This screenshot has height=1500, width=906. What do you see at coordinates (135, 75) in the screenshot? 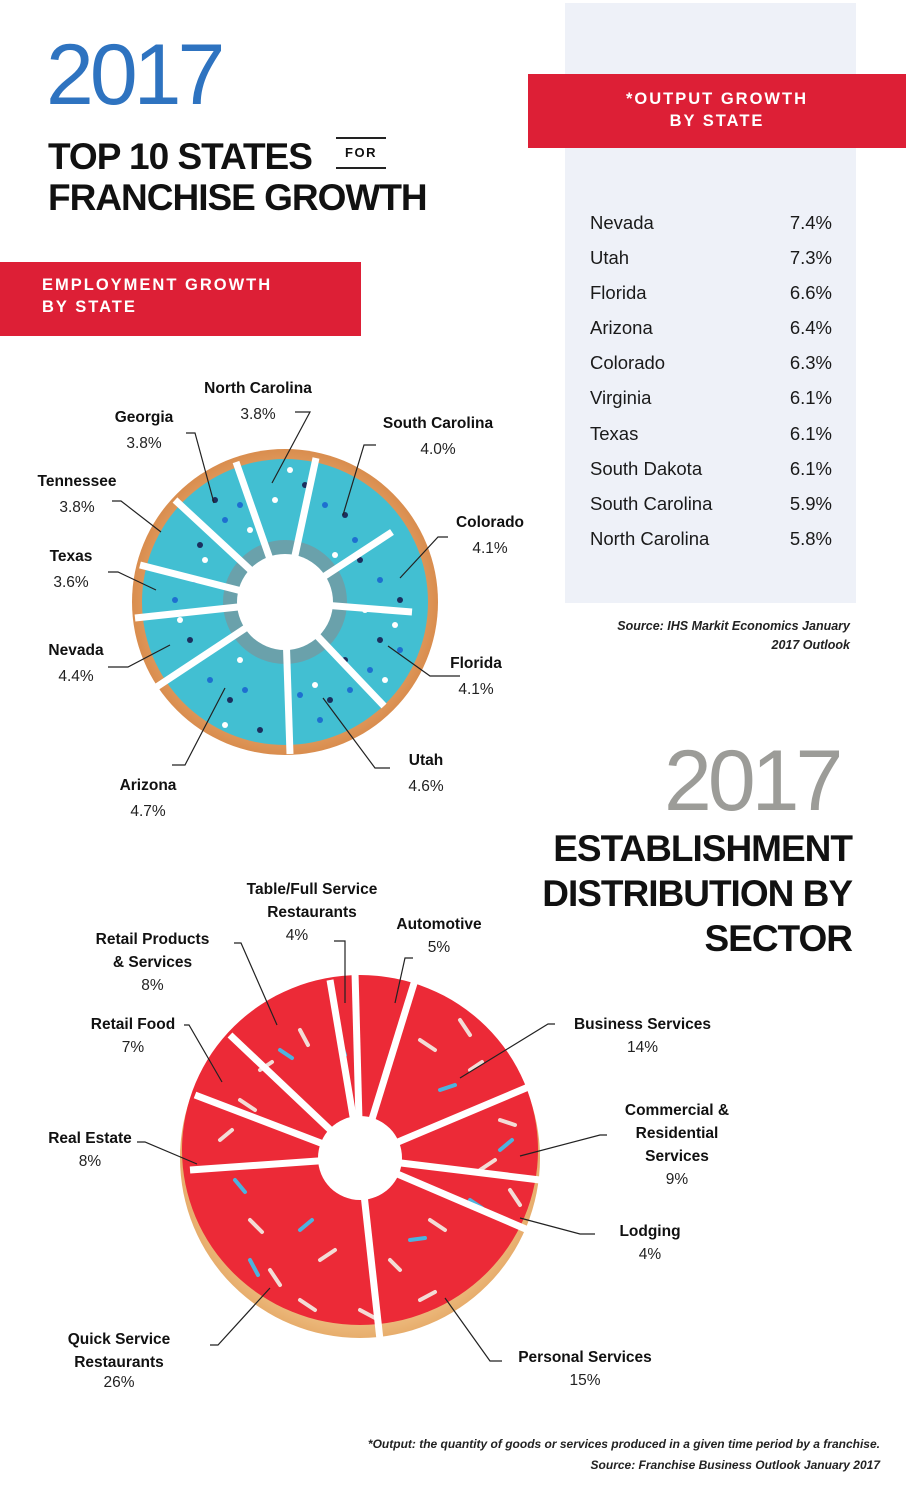
I see `year-heading: 2017` at bounding box center [135, 75].